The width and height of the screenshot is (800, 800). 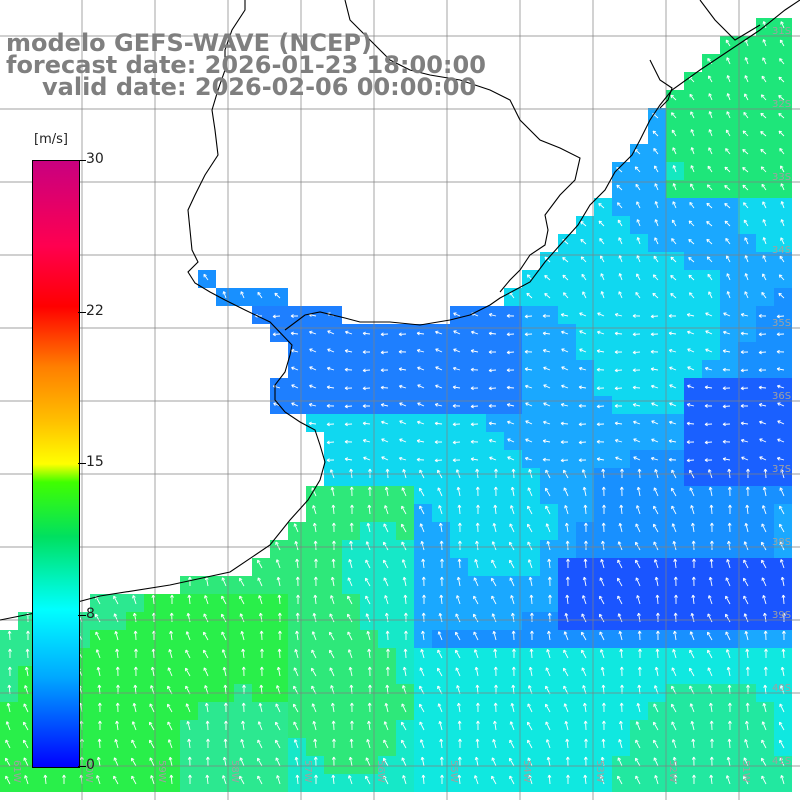 What do you see at coordinates (381, 771) in the screenshot?
I see `longitude-labels: 61W 60W 59W 58W 57W 56W 55W 54W 53W 52W 51W` at bounding box center [381, 771].